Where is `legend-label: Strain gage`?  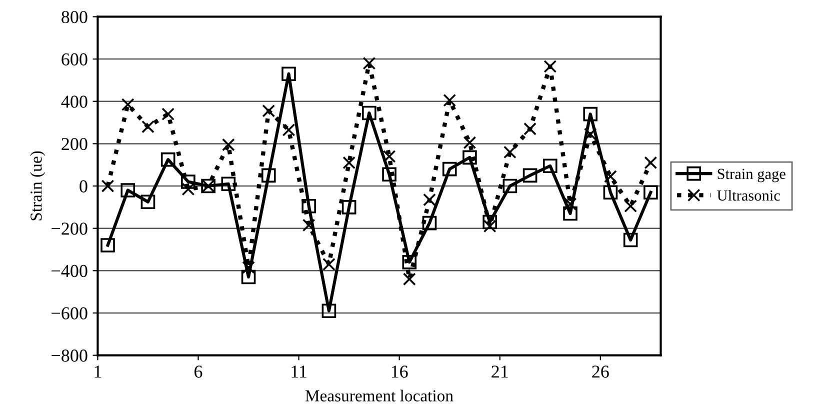 legend-label: Strain gage is located at coordinates (752, 175).